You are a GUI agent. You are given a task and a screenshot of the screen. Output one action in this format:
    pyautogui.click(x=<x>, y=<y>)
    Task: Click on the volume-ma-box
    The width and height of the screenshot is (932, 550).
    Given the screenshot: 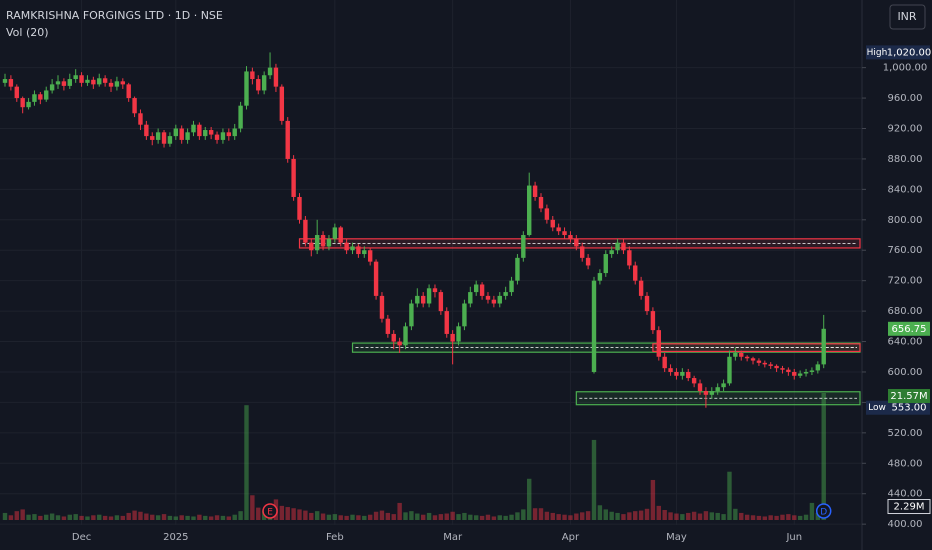 What is the action you would take?
    pyautogui.click(x=909, y=507)
    